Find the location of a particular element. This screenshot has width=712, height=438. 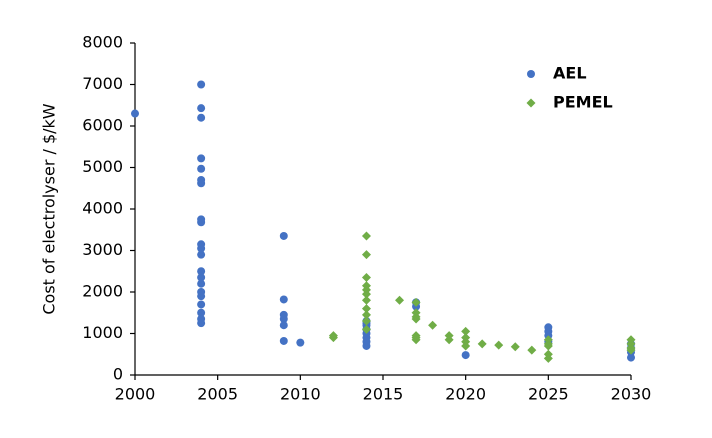

legend-label: AEL is located at coordinates (570, 73).